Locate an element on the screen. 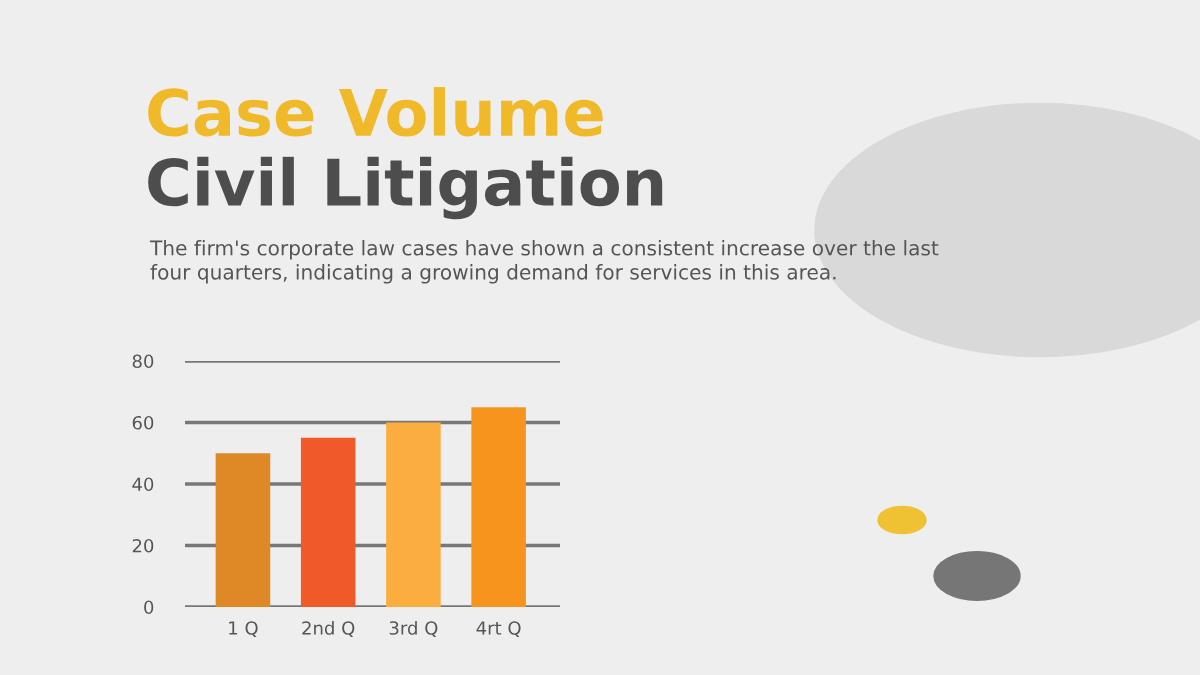 The image size is (1200, 675). chart-title: Case Volume is located at coordinates (375, 112).